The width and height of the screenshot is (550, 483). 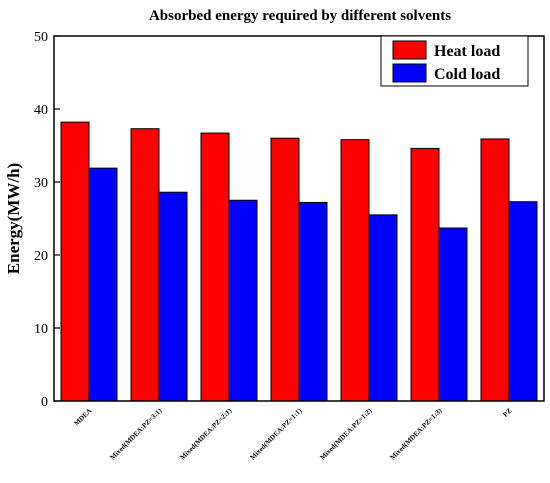 I want to click on legend-label-0: Heat load, so click(x=467, y=51).